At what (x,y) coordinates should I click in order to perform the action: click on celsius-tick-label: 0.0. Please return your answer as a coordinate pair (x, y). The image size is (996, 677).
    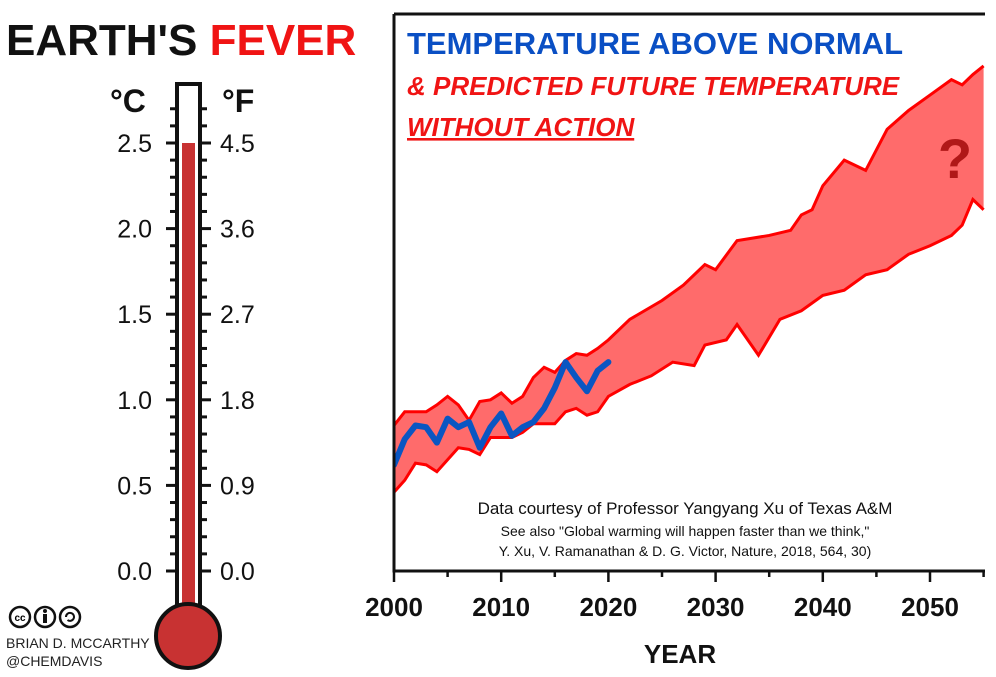
    Looking at the image, I should click on (134, 572).